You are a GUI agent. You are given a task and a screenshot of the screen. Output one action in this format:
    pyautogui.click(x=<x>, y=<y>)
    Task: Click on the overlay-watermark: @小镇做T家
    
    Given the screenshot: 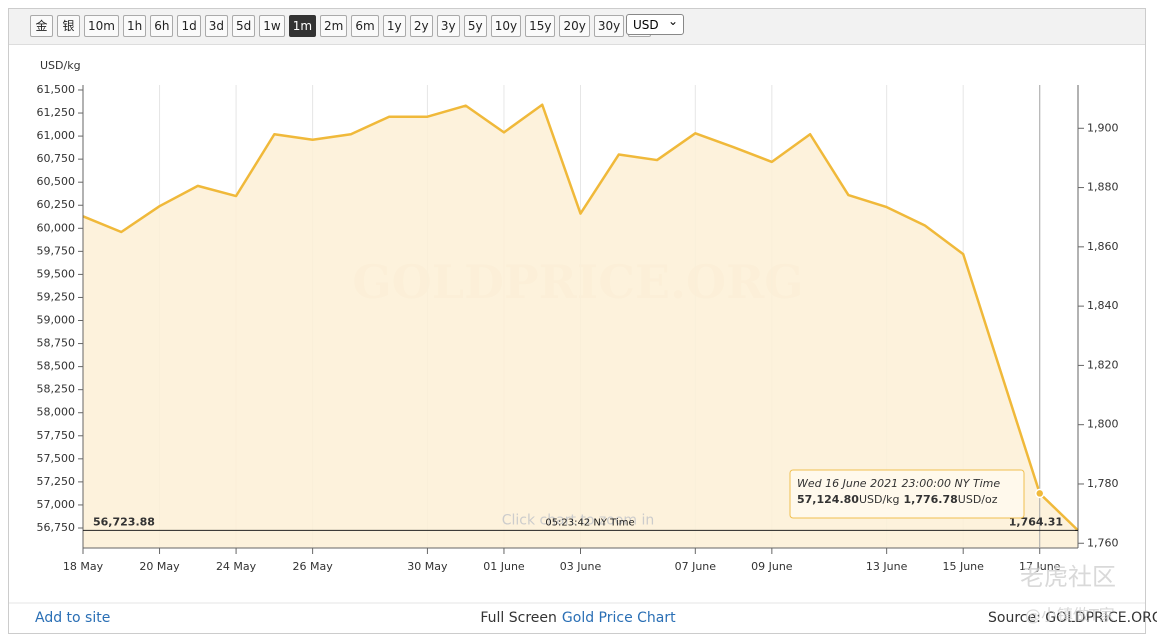 What is the action you would take?
    pyautogui.click(x=1070, y=615)
    